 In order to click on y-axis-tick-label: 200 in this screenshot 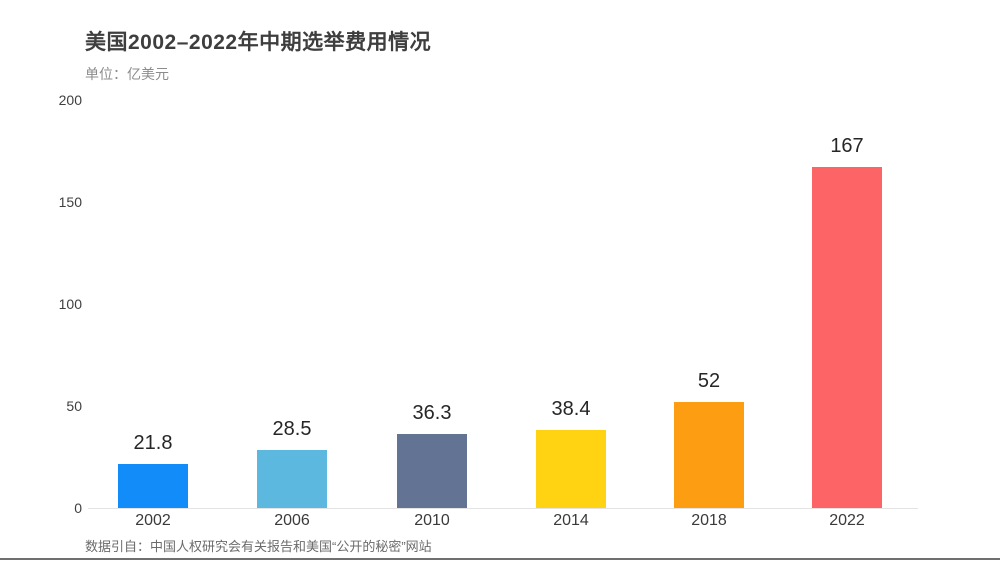, I will do `click(70, 100)`.